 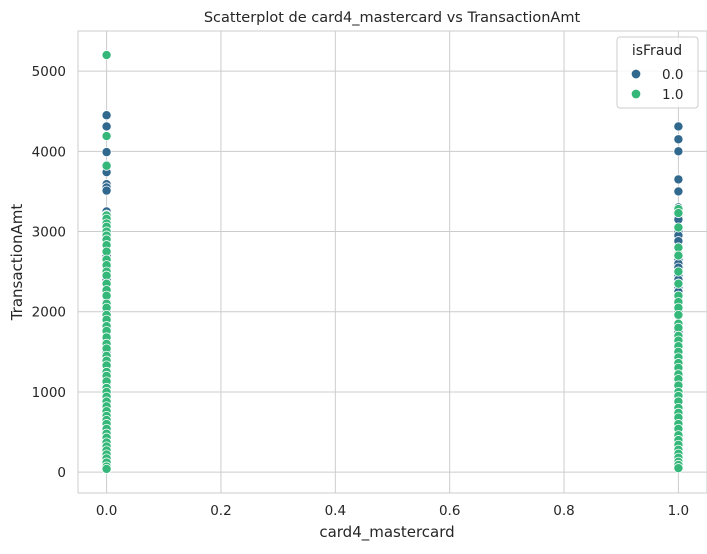 I want to click on legend-label-0: 0.0, so click(x=672, y=75).